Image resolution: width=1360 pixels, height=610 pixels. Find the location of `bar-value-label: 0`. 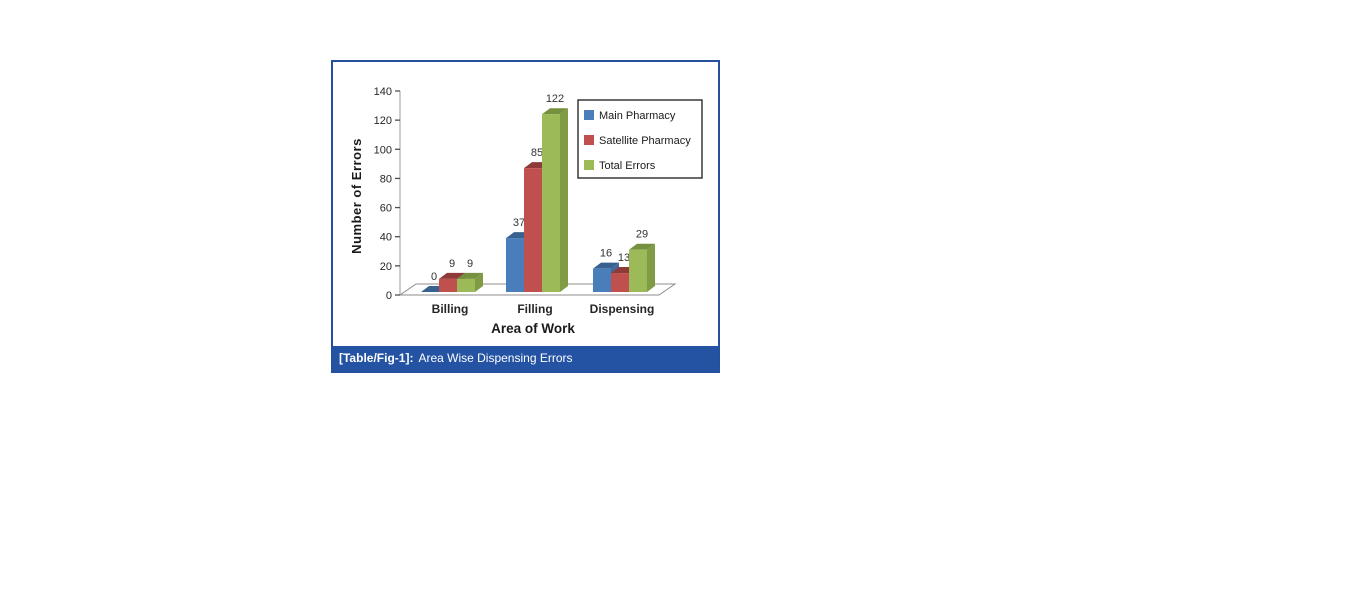

bar-value-label: 0 is located at coordinates (434, 277).